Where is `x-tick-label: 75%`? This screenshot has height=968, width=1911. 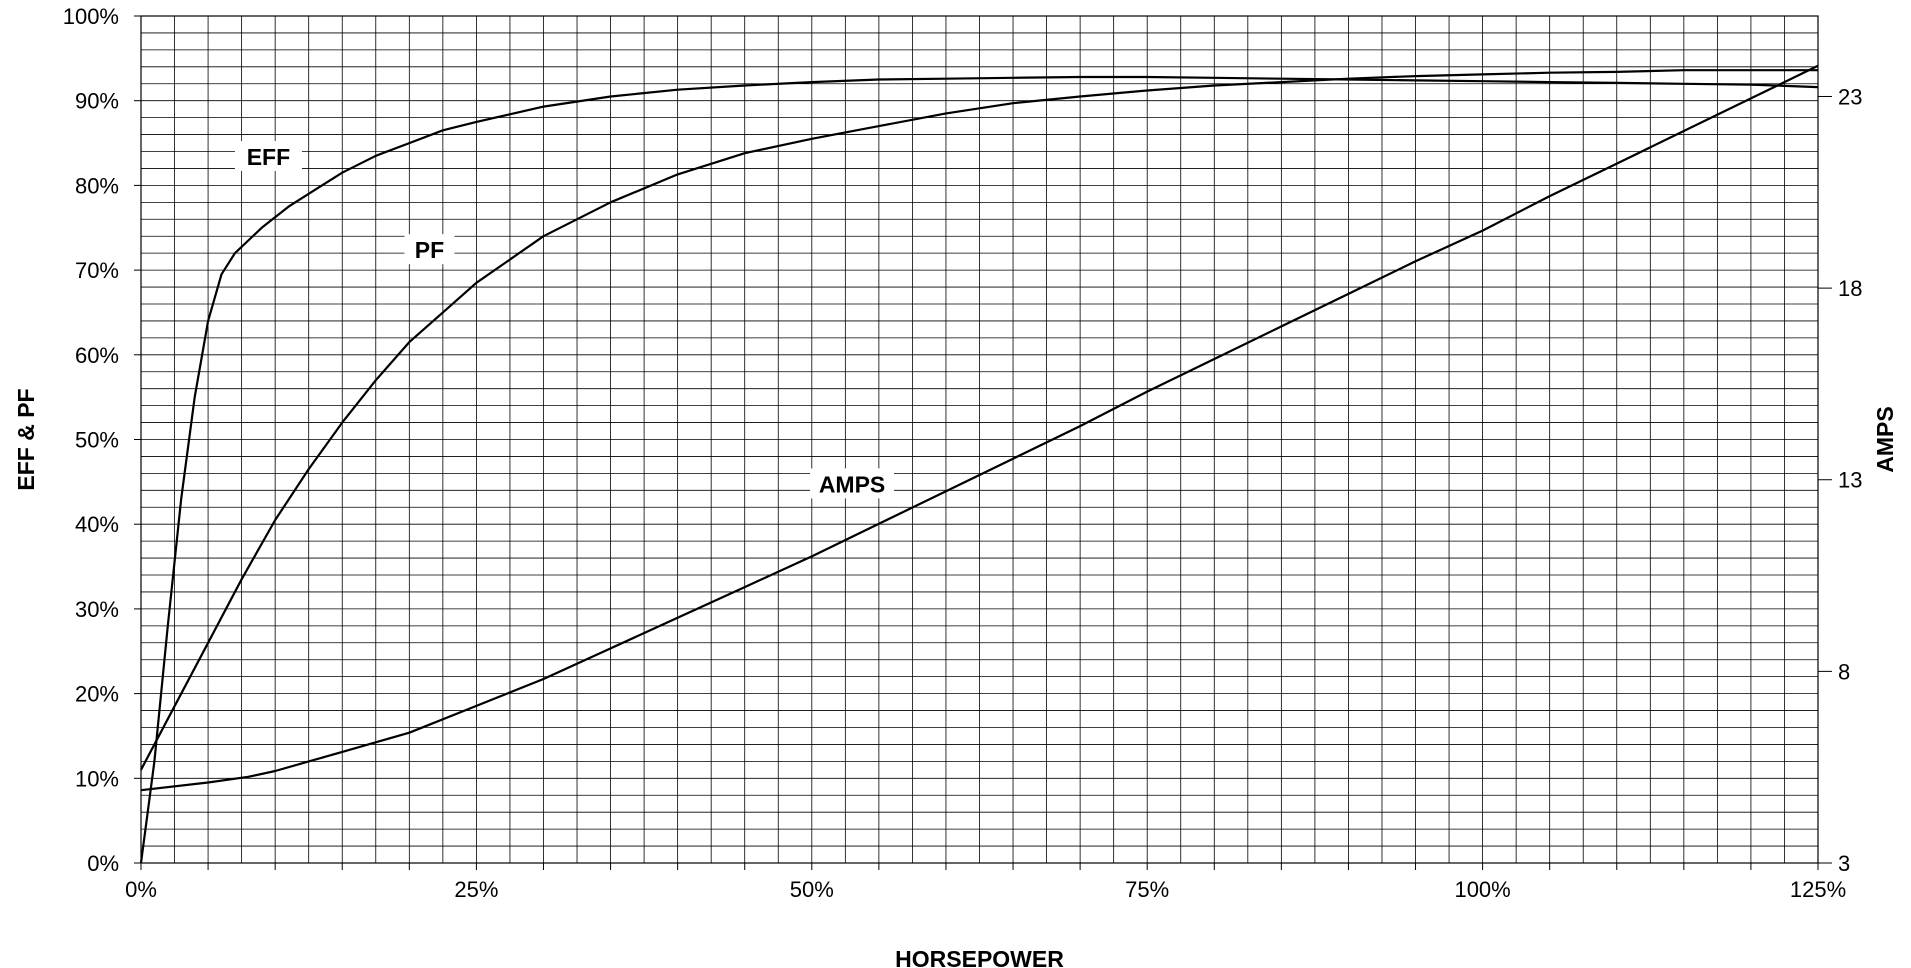
x-tick-label: 75% is located at coordinates (1147, 889).